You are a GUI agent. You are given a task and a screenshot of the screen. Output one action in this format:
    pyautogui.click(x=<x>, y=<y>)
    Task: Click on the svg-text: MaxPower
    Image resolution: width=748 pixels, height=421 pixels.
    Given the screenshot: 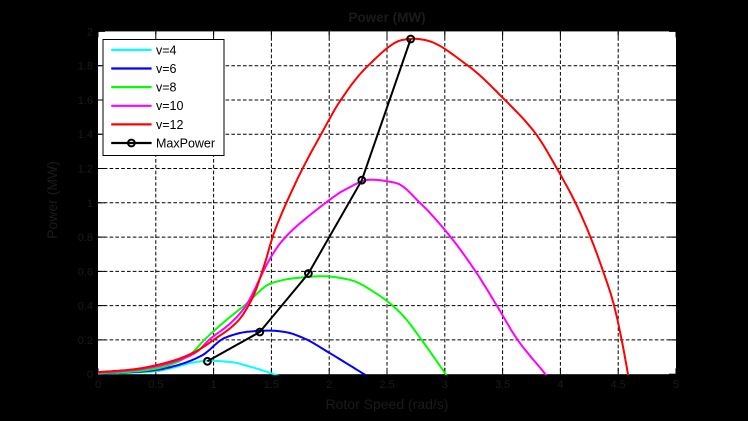 What is the action you would take?
    pyautogui.click(x=185, y=143)
    